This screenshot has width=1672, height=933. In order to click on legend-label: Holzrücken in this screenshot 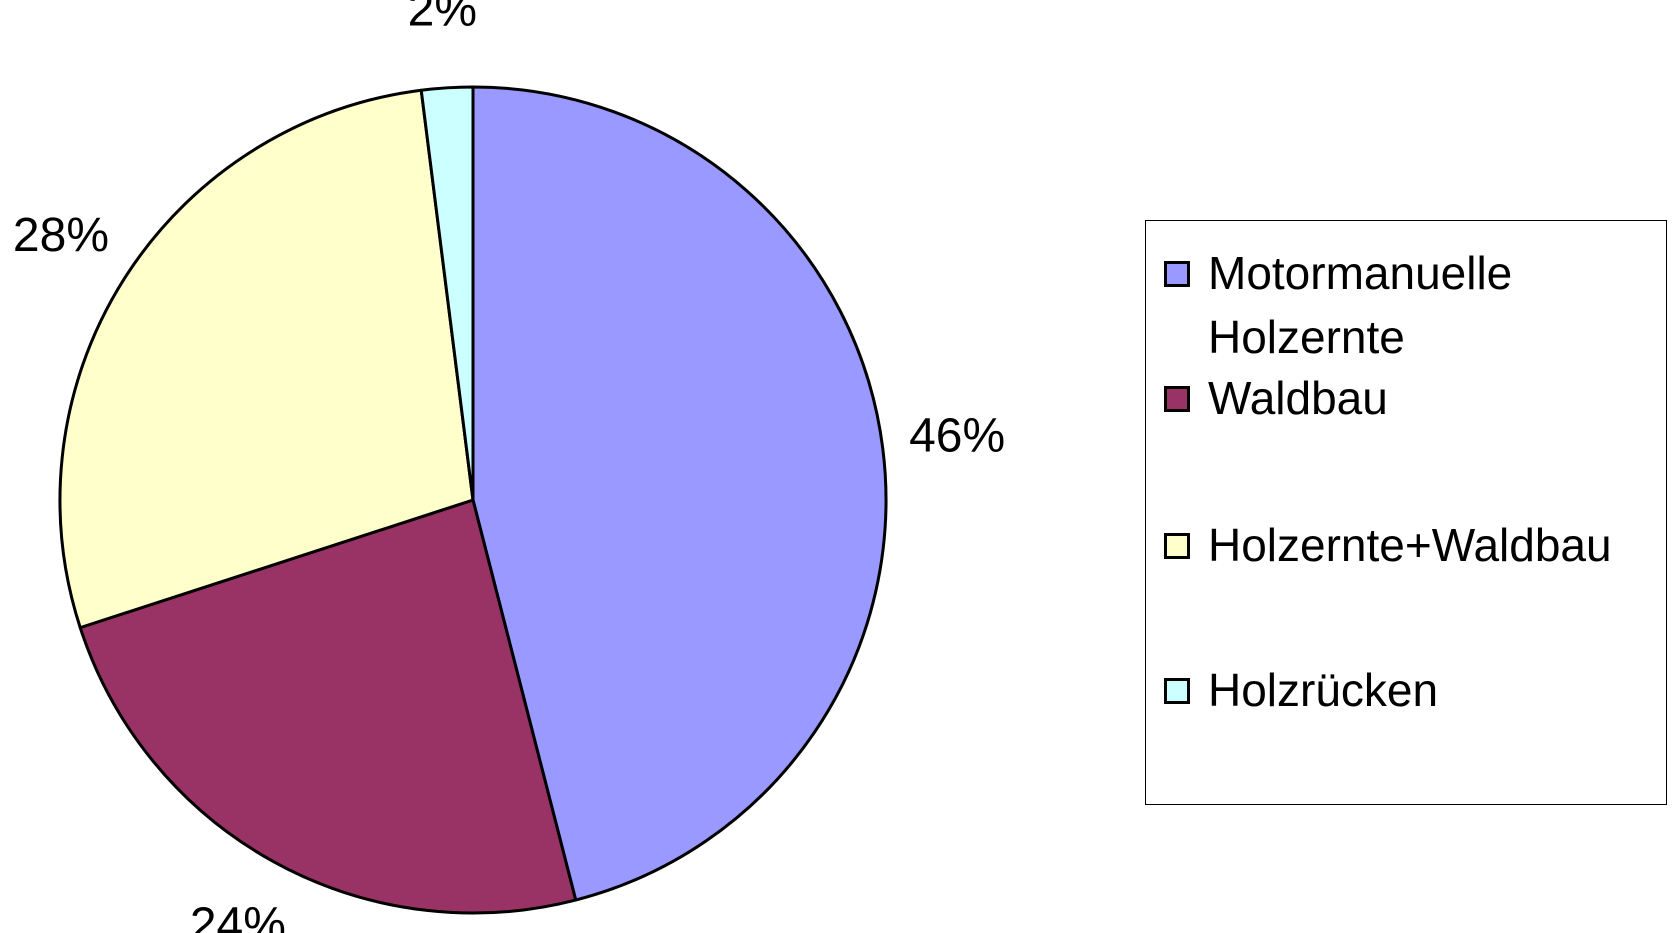, I will do `click(1323, 690)`.